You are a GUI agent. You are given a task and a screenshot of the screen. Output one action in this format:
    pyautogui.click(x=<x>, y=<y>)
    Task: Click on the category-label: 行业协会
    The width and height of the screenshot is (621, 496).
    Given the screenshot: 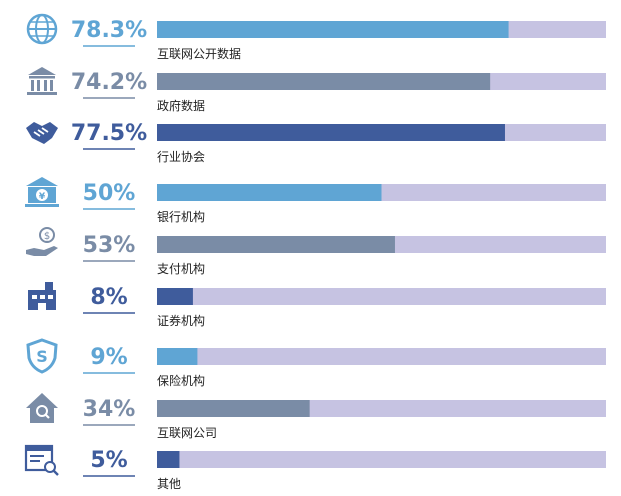 What is the action you would take?
    pyautogui.click(x=181, y=156)
    